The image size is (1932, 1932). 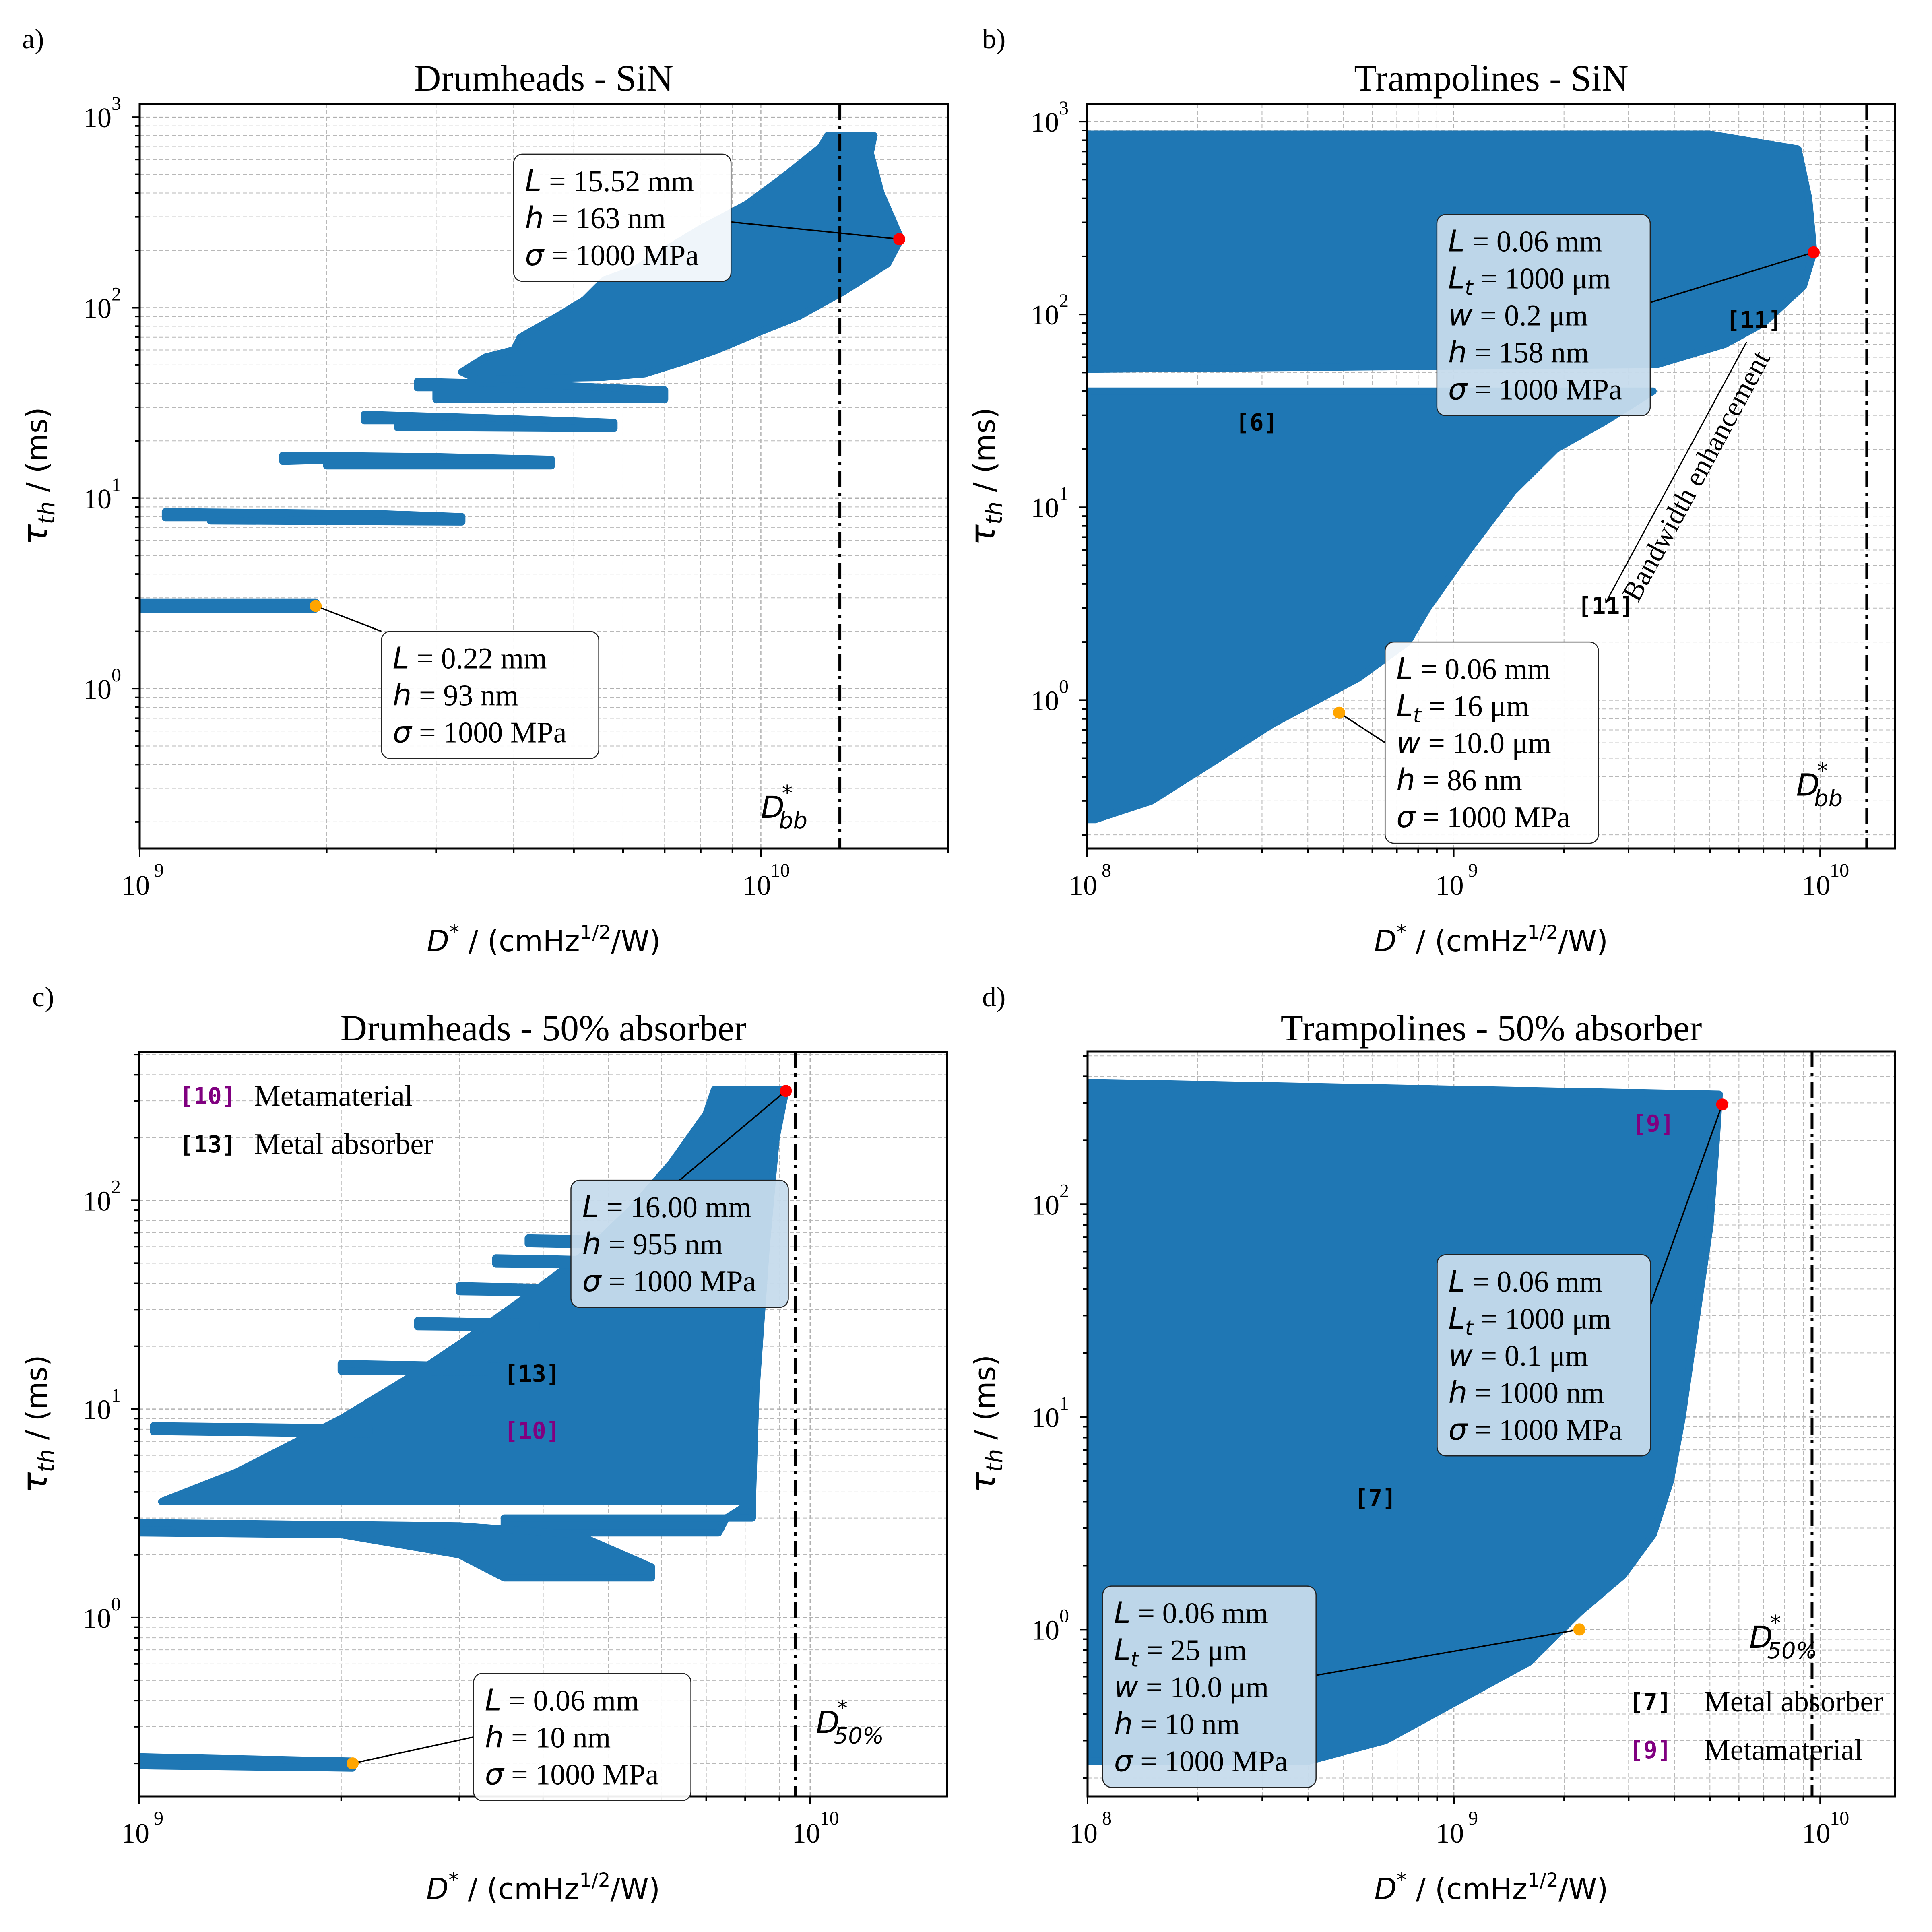 What do you see at coordinates (1526, 1392) in the screenshot?
I see `annotation-line: h = 1000 nm` at bounding box center [1526, 1392].